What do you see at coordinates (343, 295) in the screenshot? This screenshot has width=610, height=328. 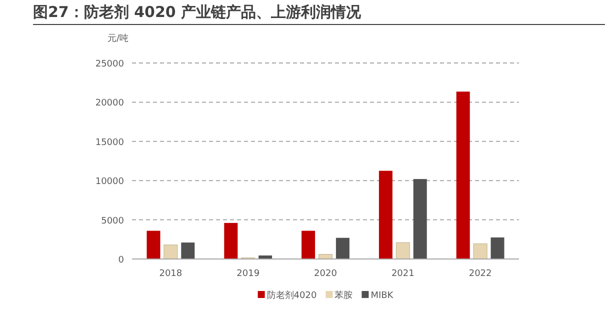 I see `legend-label: 苯胺` at bounding box center [343, 295].